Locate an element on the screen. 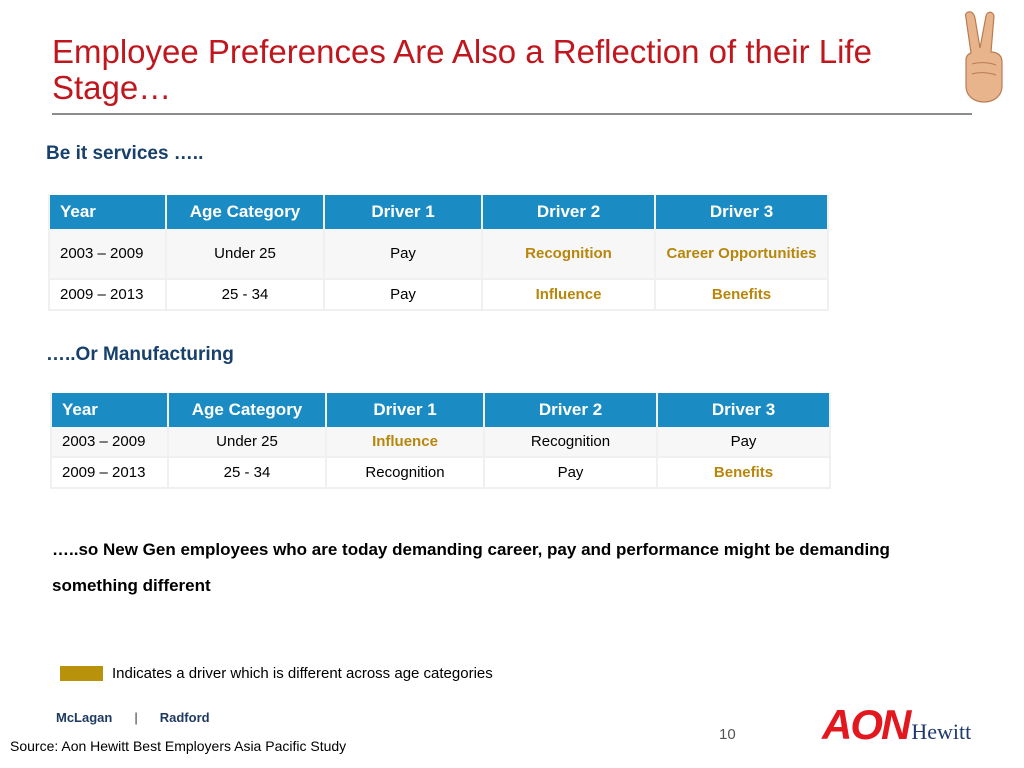  driver-3-cell-highlighted: Career Opportunities is located at coordinates (741, 254).